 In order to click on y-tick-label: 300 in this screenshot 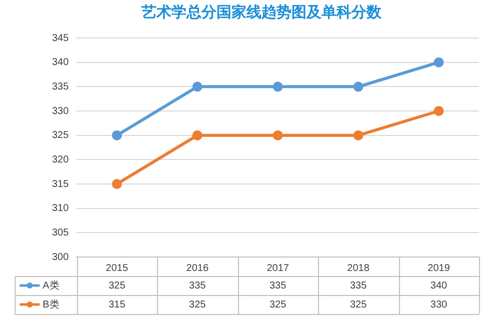, I will do `click(61, 257)`.